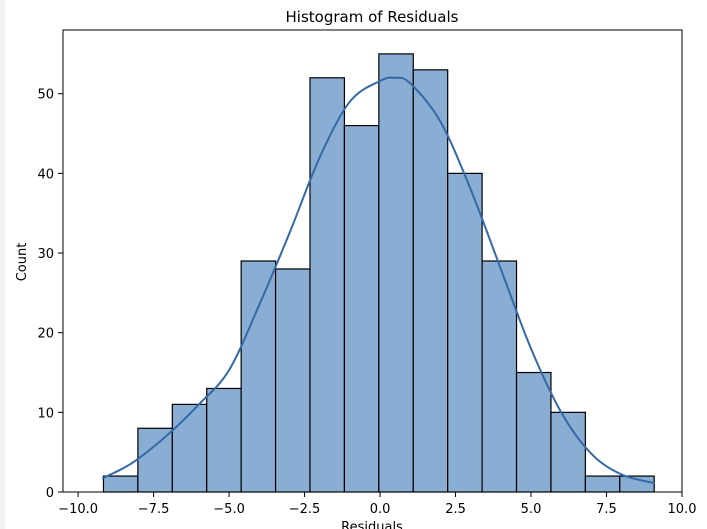 The height and width of the screenshot is (529, 707). I want to click on x-tick-label: −10.0, so click(78, 509).